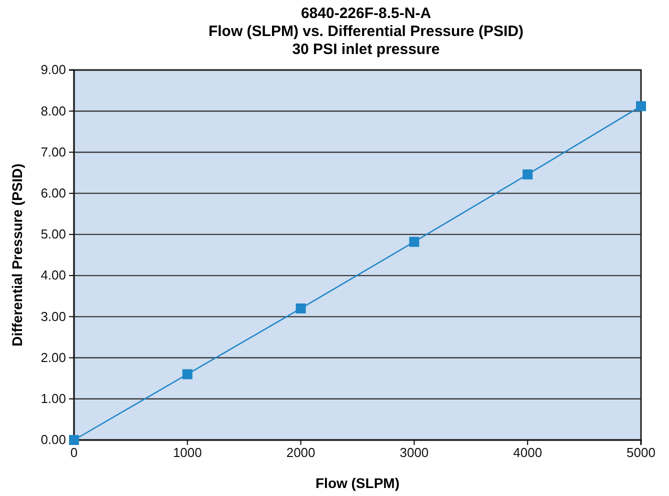 The width and height of the screenshot is (669, 496). Describe the element at coordinates (53, 192) in the screenshot. I see `y-tick-label: 6.00` at that location.